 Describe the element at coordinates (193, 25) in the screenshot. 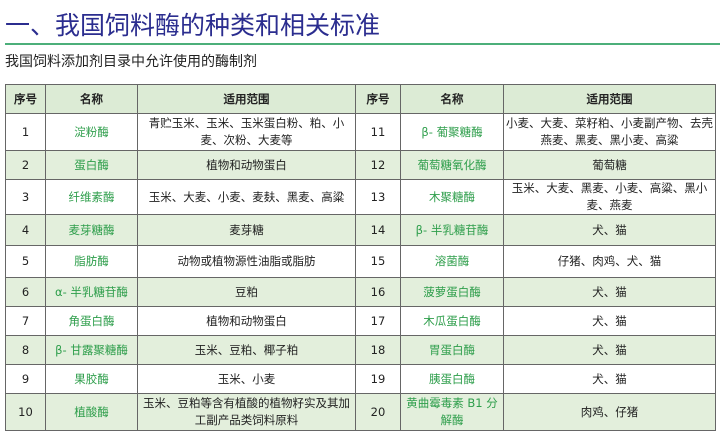

I see `page-title: 一、我国饲料酶的种类和相关标准` at that location.